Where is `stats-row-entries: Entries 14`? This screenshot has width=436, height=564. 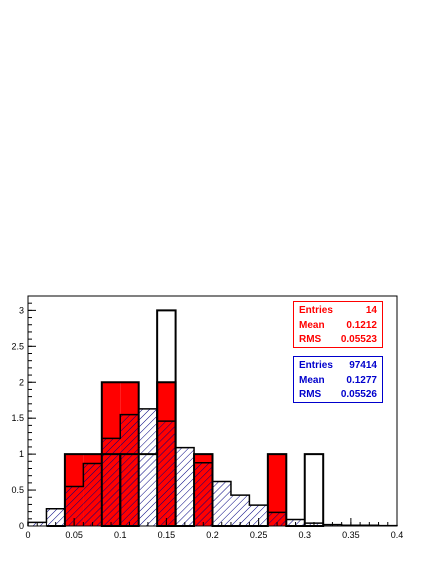
stats-row-entries: Entries 14 is located at coordinates (338, 311).